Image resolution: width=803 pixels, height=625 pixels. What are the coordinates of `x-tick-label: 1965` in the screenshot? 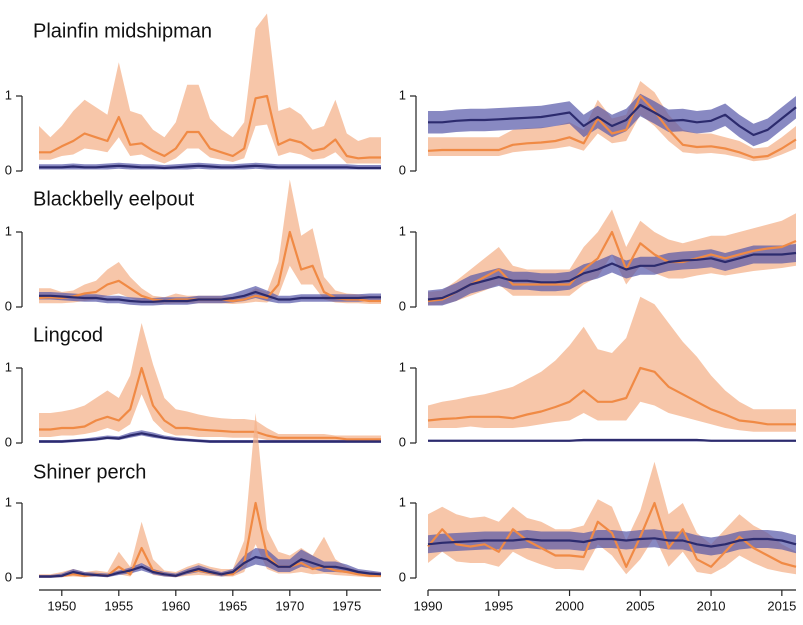 It's located at (232, 605).